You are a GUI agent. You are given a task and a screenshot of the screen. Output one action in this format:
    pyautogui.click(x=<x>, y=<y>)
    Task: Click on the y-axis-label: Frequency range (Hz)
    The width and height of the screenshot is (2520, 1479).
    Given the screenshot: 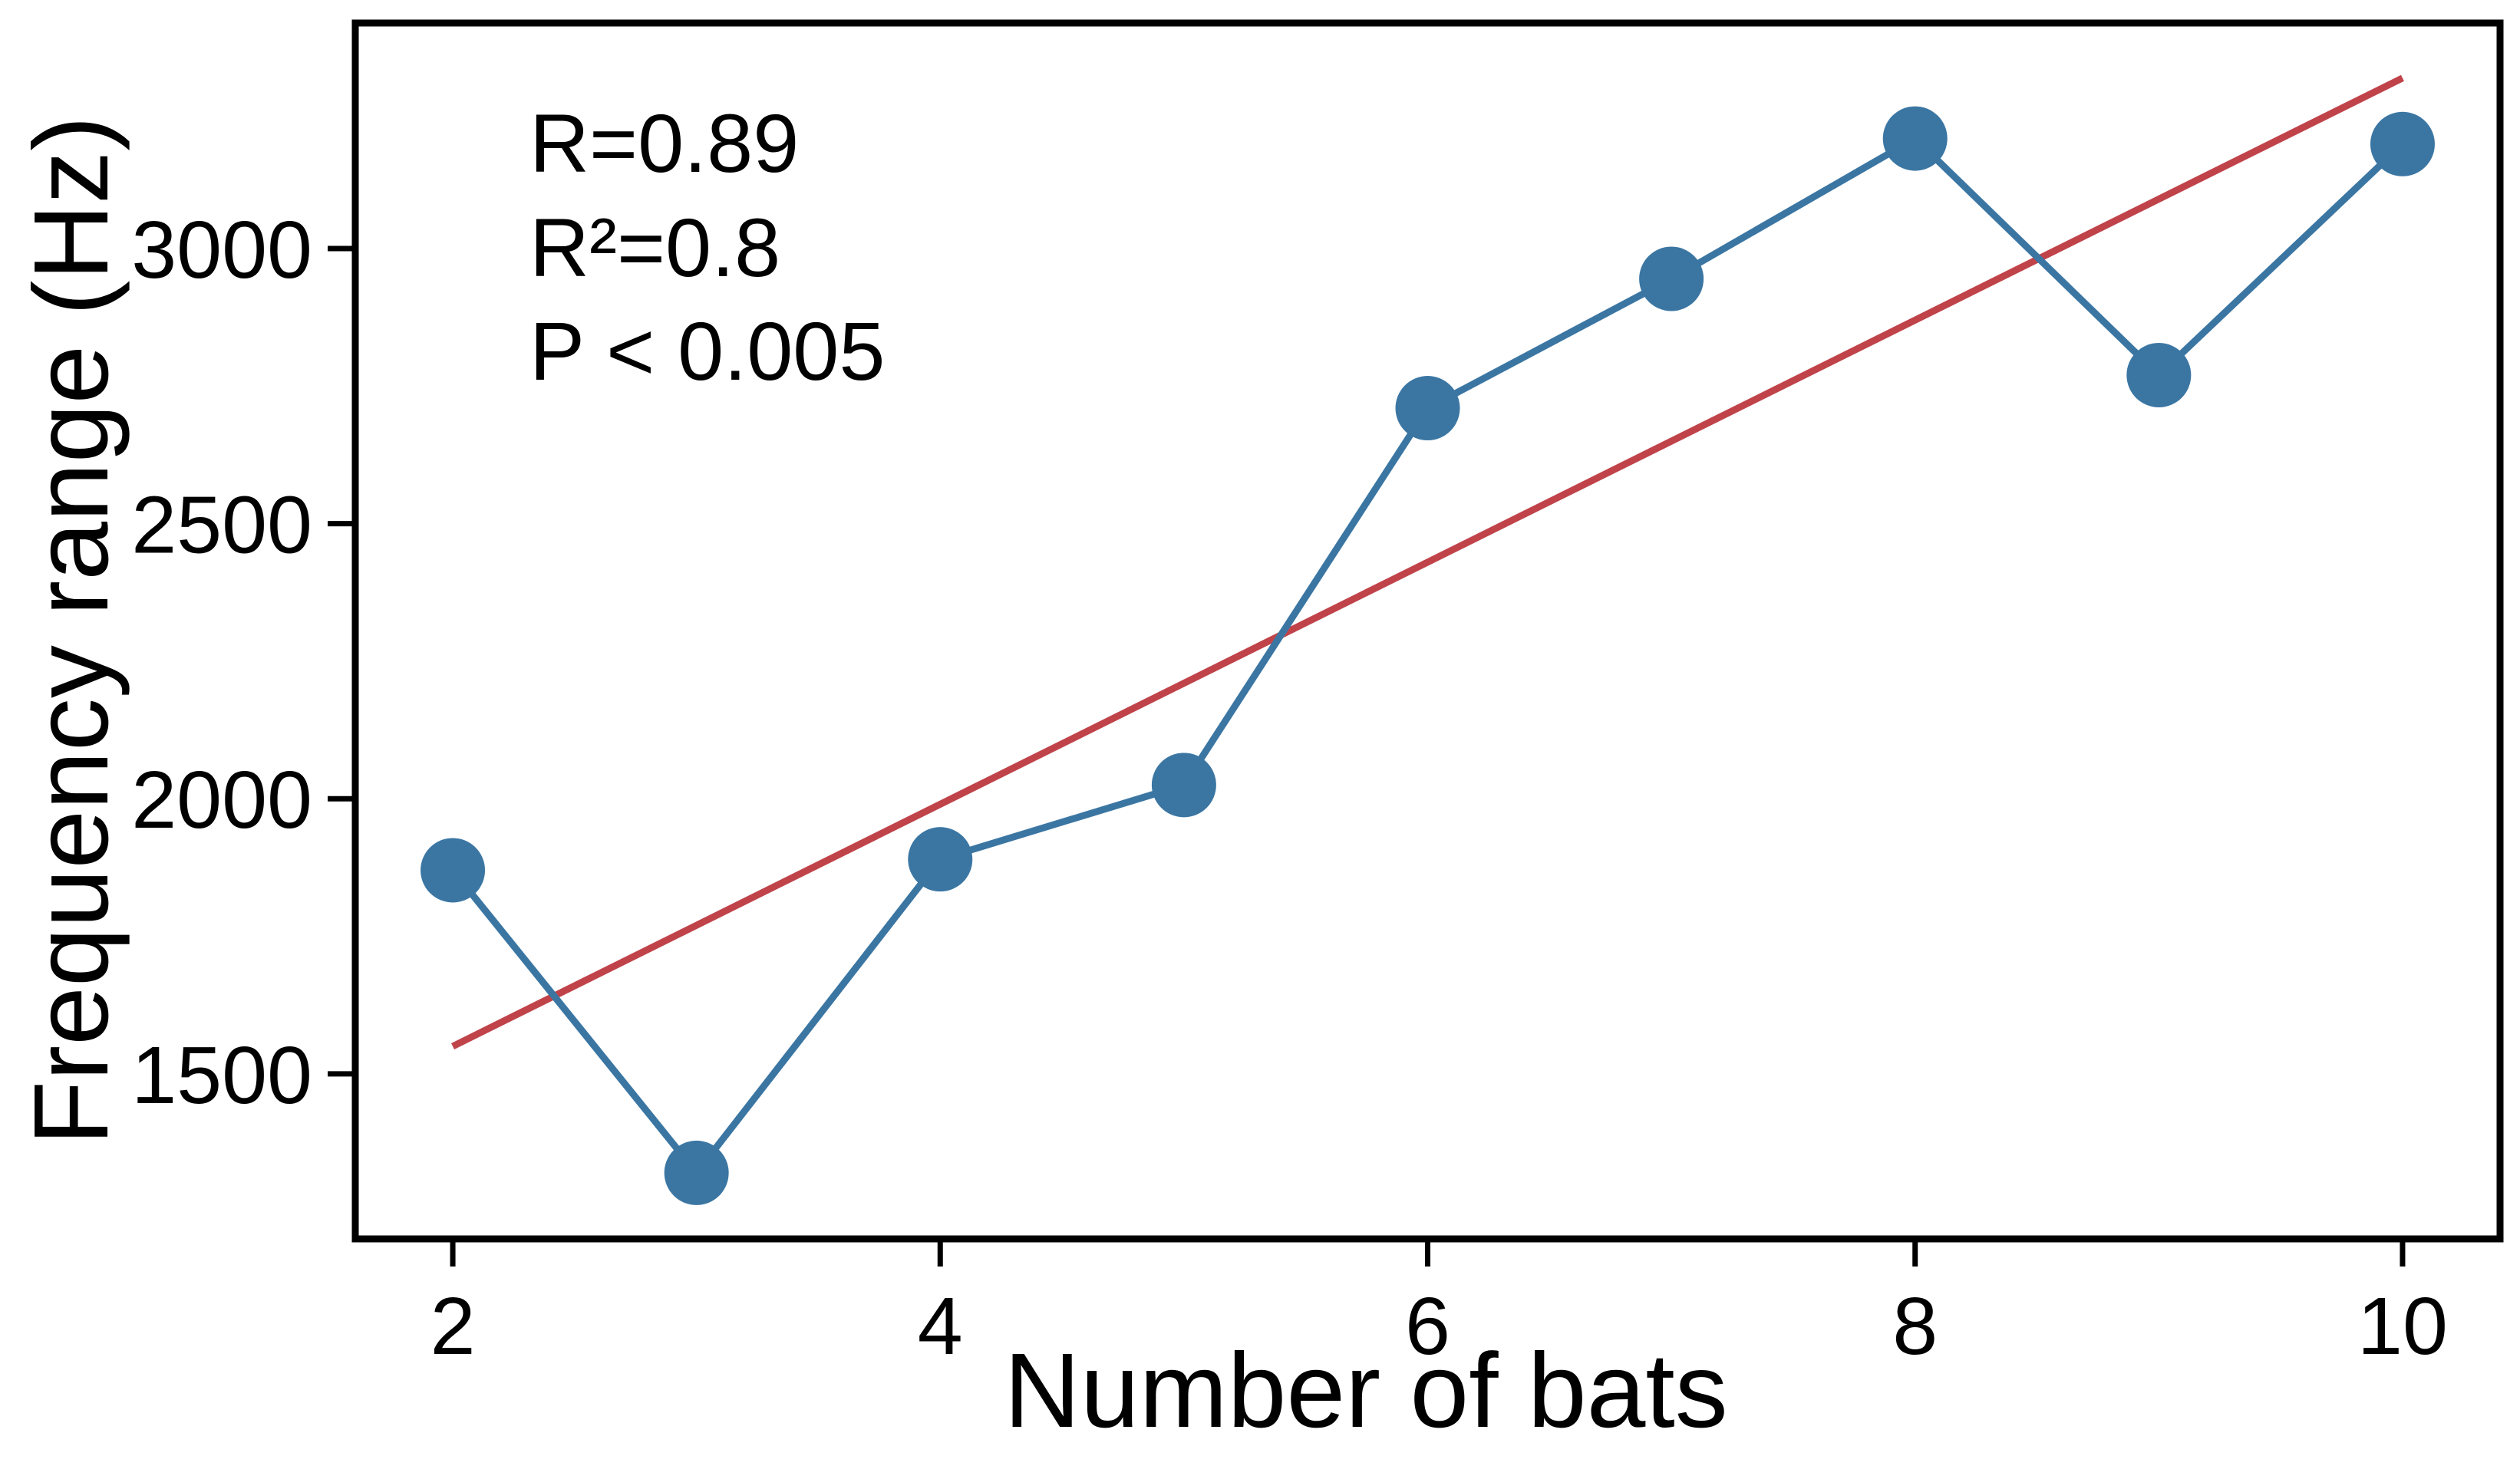 What is the action you would take?
    pyautogui.click(x=71, y=631)
    